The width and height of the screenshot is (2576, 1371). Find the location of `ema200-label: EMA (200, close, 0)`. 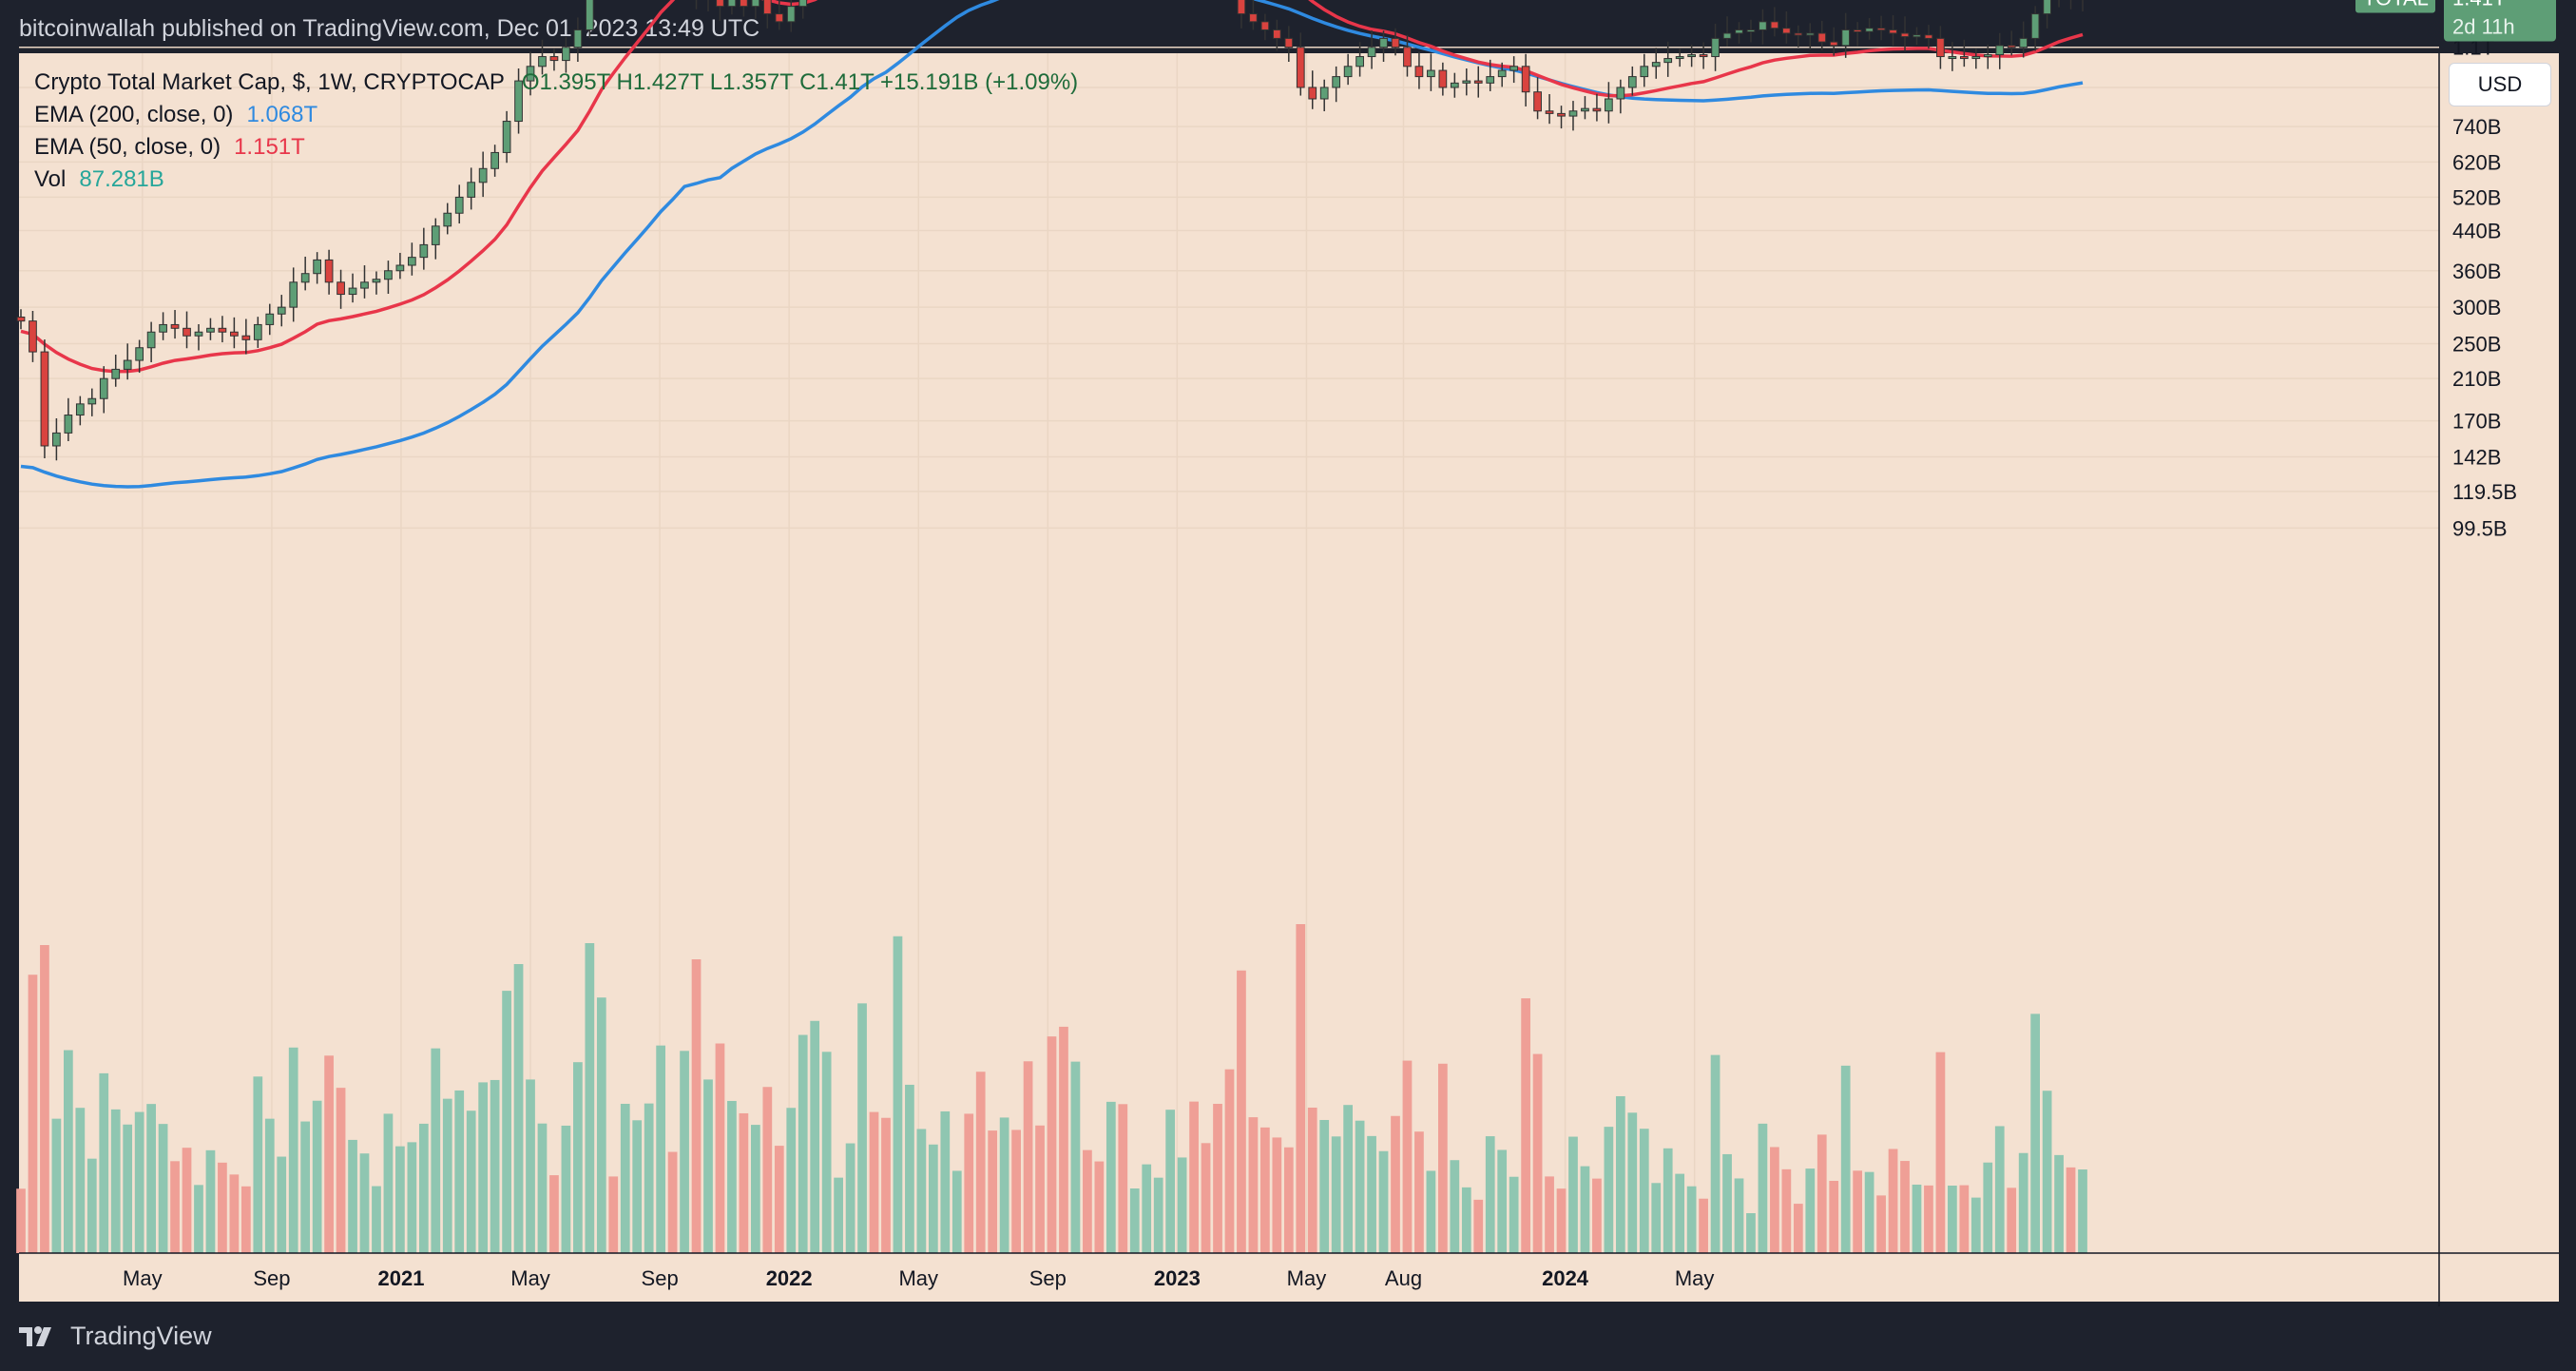

ema200-label: EMA (200, close, 0) is located at coordinates (134, 114).